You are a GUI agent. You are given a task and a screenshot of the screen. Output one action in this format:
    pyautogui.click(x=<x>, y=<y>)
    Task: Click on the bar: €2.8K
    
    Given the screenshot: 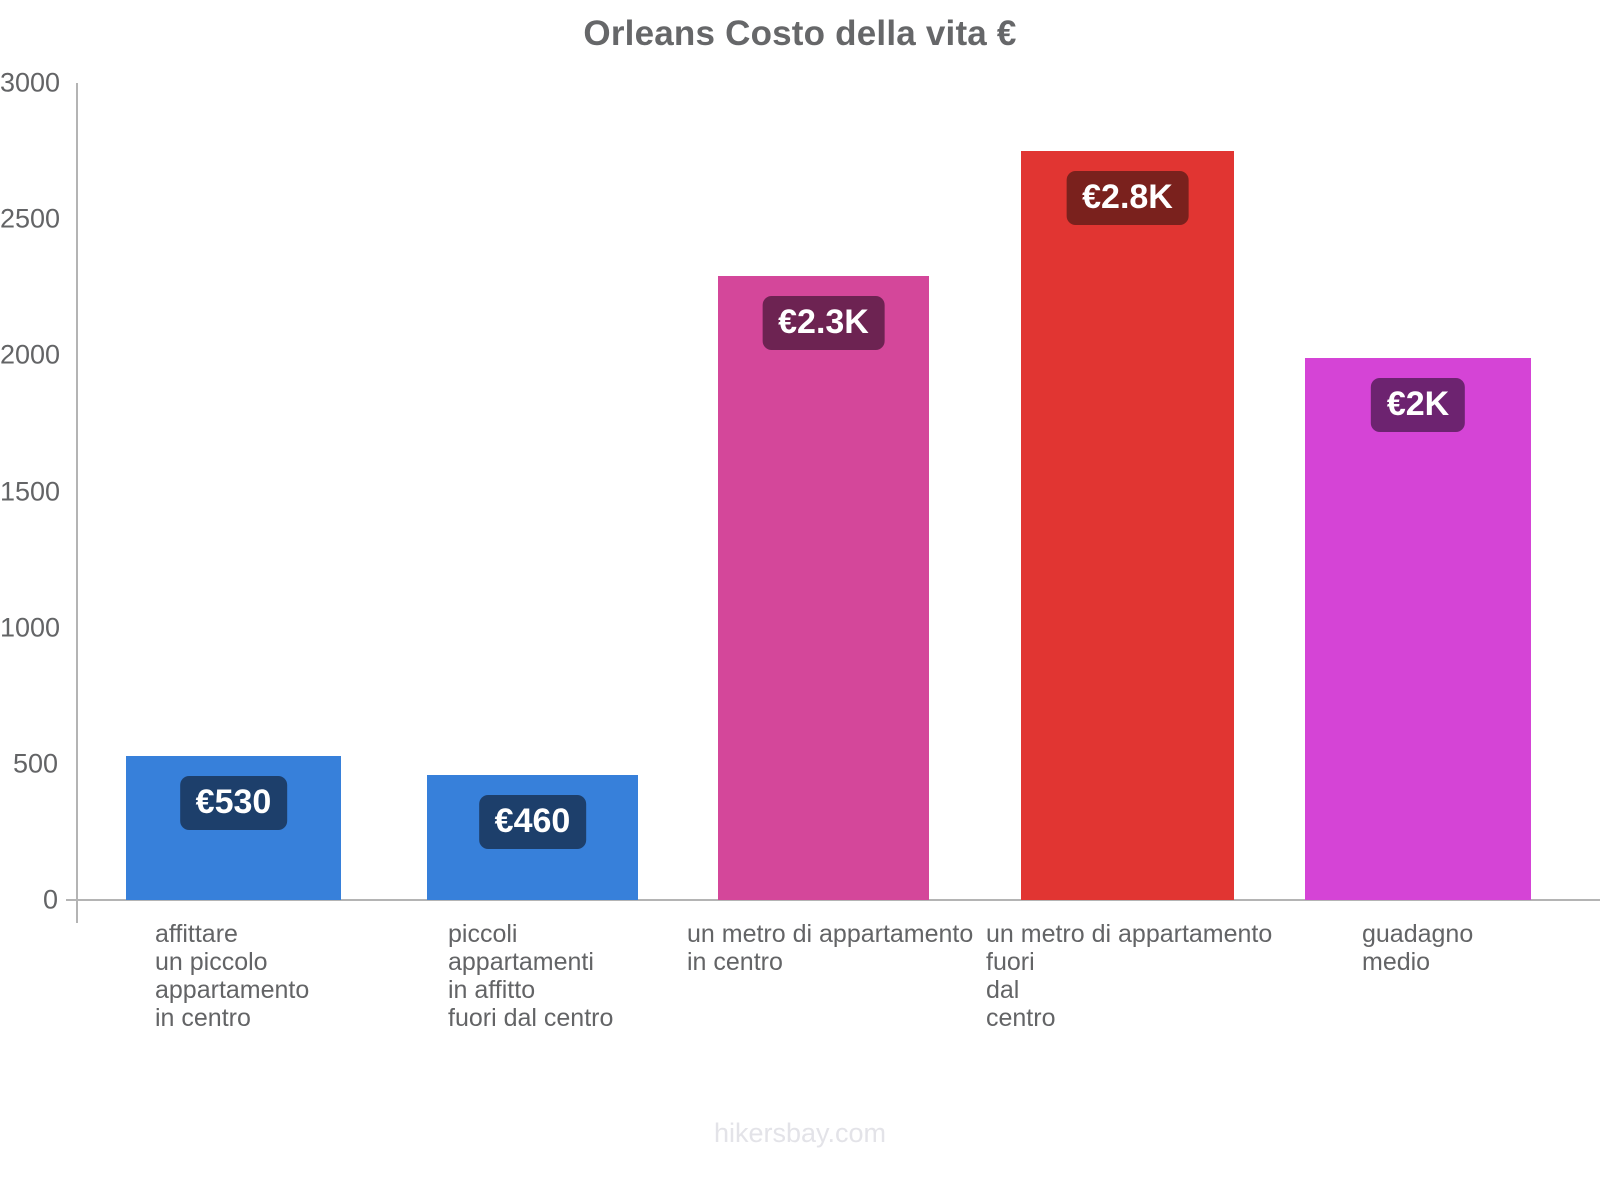 What is the action you would take?
    pyautogui.click(x=1127, y=525)
    